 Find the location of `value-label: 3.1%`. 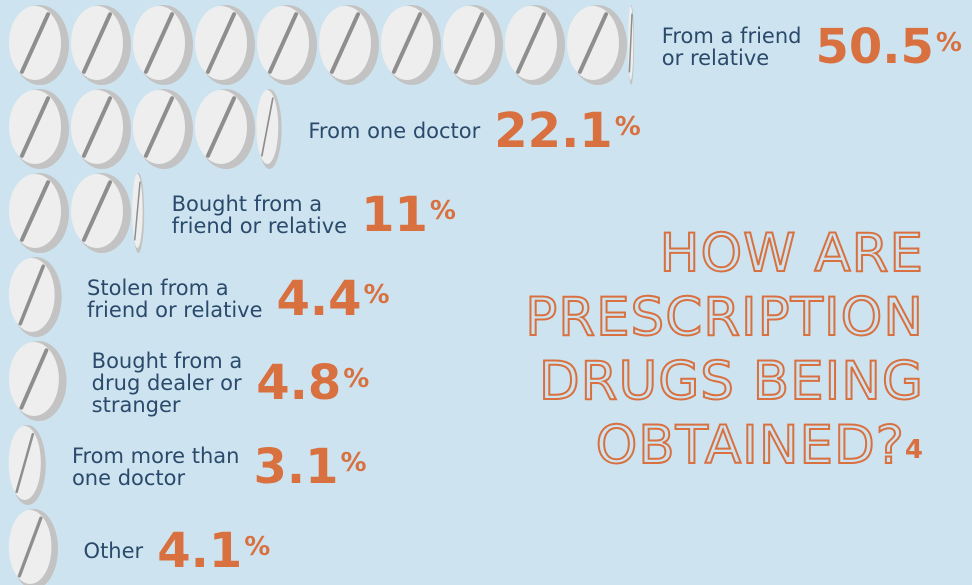

value-label: 3.1% is located at coordinates (309, 467).